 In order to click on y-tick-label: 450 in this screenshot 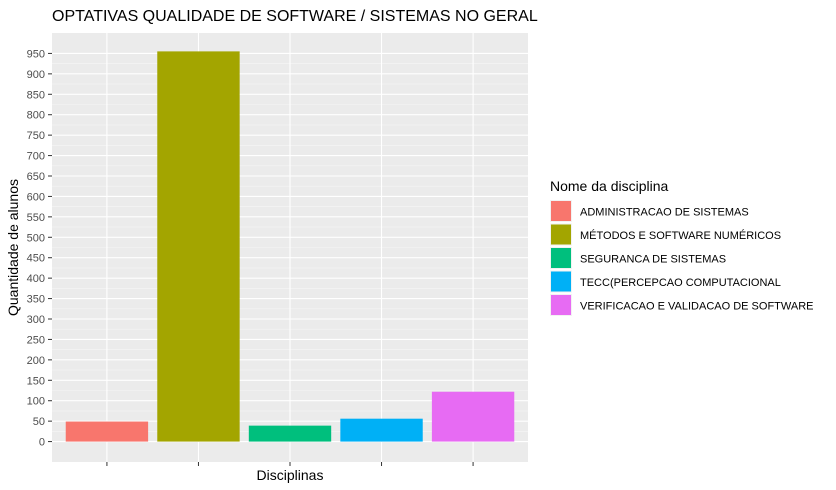, I will do `click(36, 259)`.